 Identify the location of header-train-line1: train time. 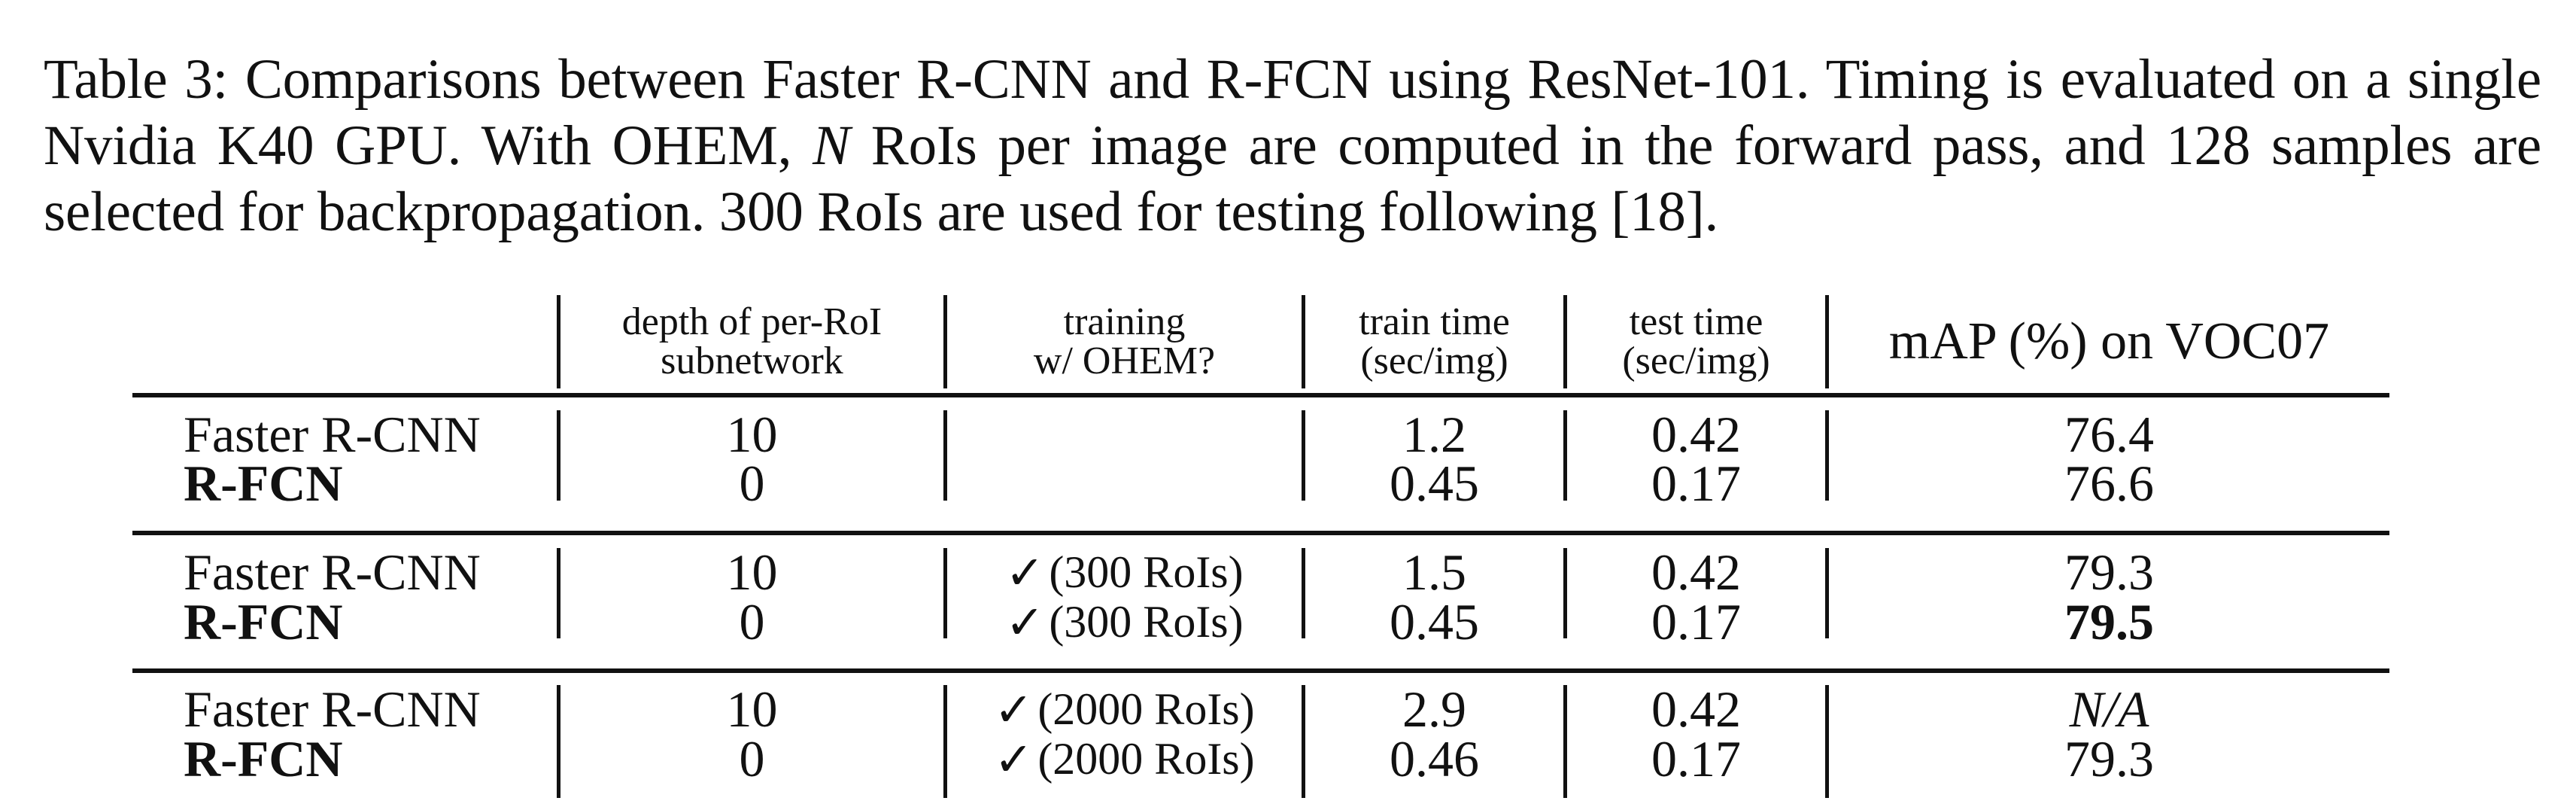
(1434, 321).